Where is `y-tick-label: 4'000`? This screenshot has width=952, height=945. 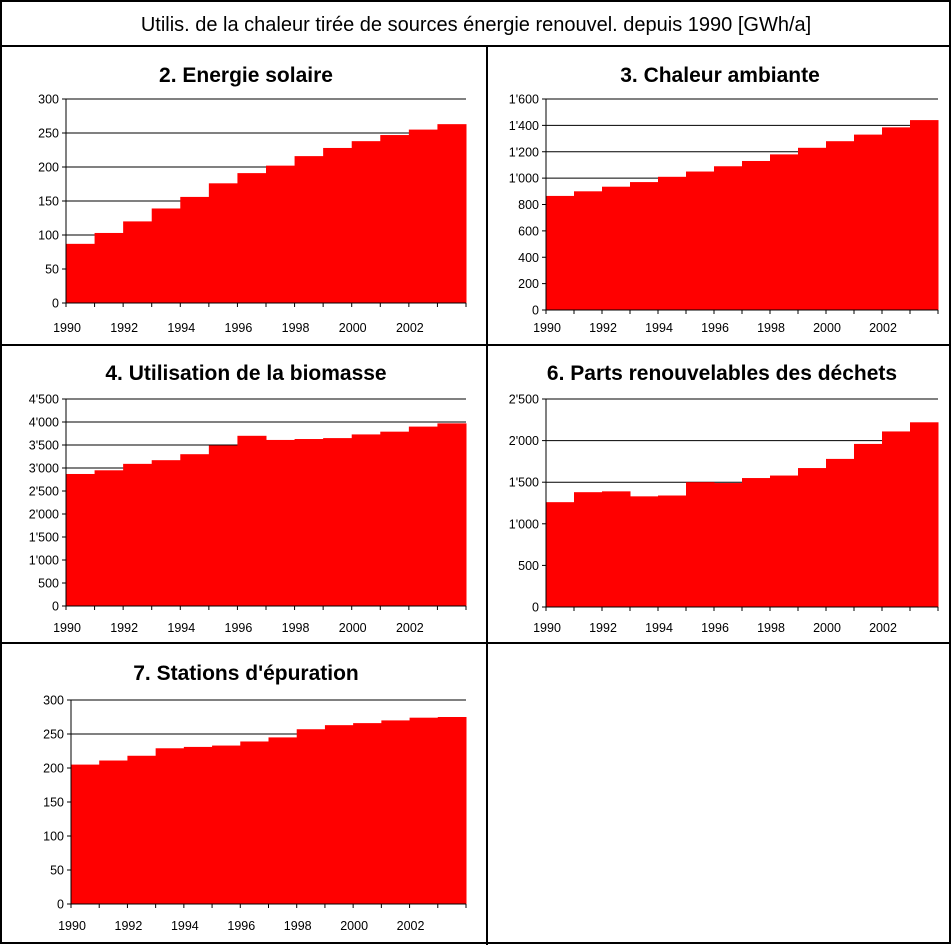
y-tick-label: 4'000 is located at coordinates (44, 423).